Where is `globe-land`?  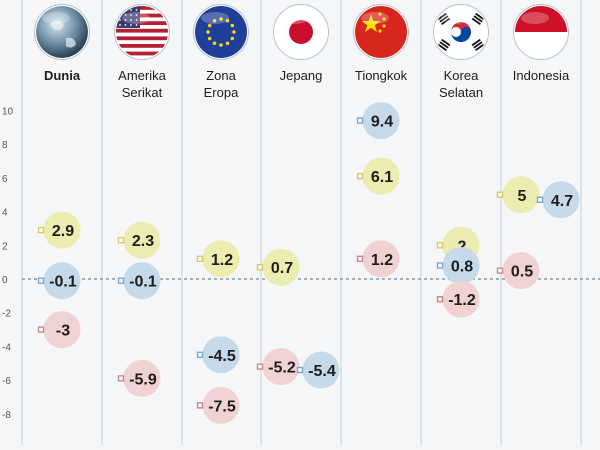
globe-land is located at coordinates (63, 34).